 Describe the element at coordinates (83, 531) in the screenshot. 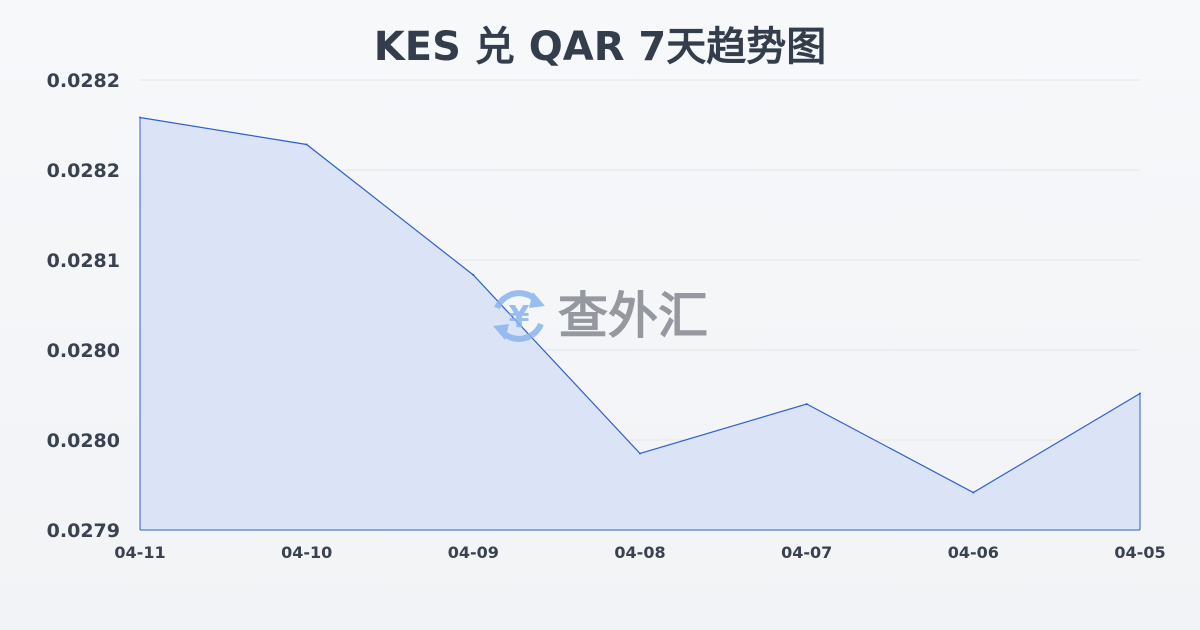

I see `y-tick-label: 0.0279` at that location.